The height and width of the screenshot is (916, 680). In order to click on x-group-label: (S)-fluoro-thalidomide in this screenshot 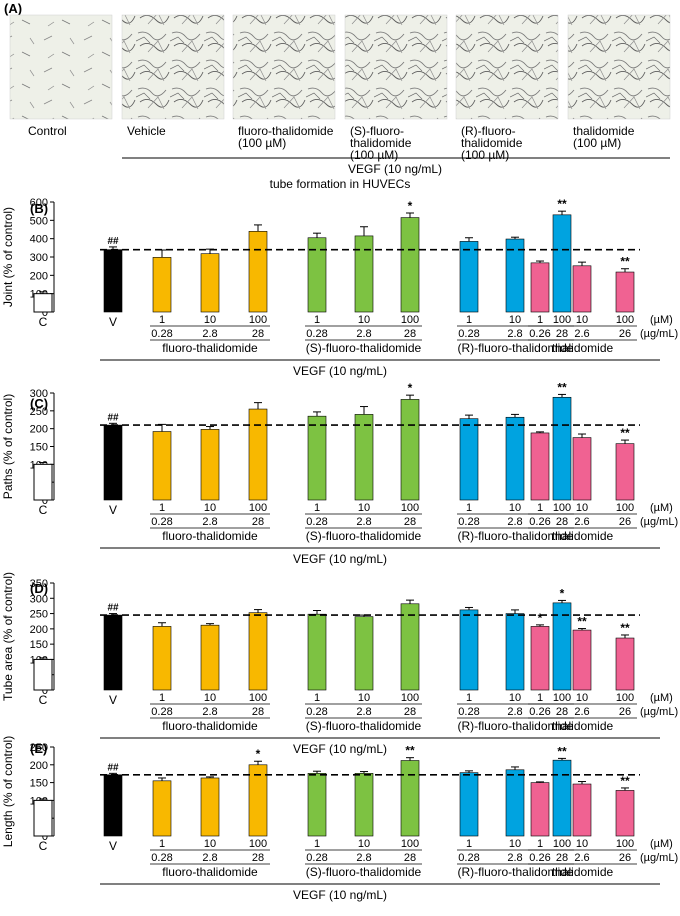, I will do `click(364, 872)`.